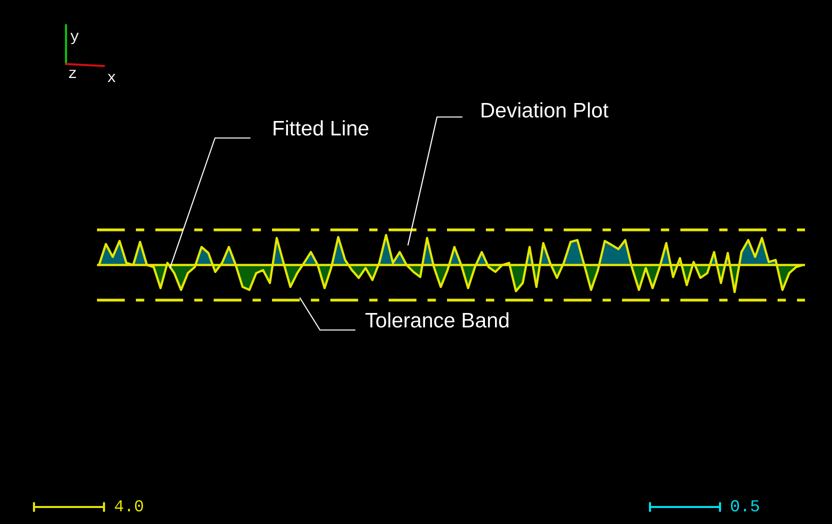 This screenshot has width=832, height=524. Describe the element at coordinates (436, 320) in the screenshot. I see `text: Tolerance Band` at that location.